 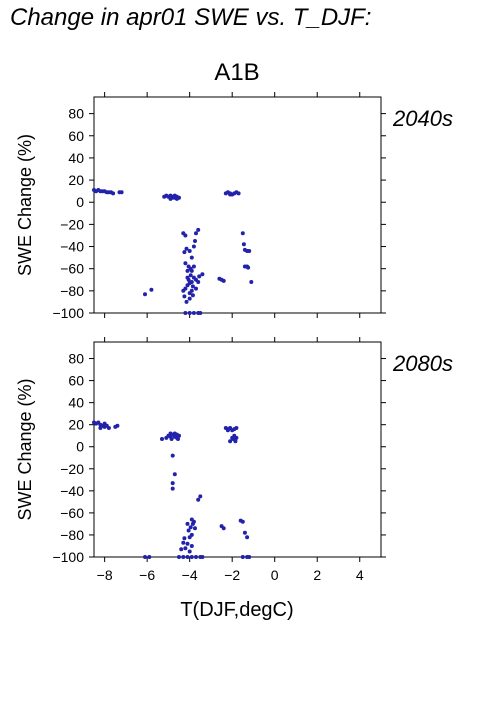 What do you see at coordinates (360, 575) in the screenshot?
I see `x-tick-label: 4` at bounding box center [360, 575].